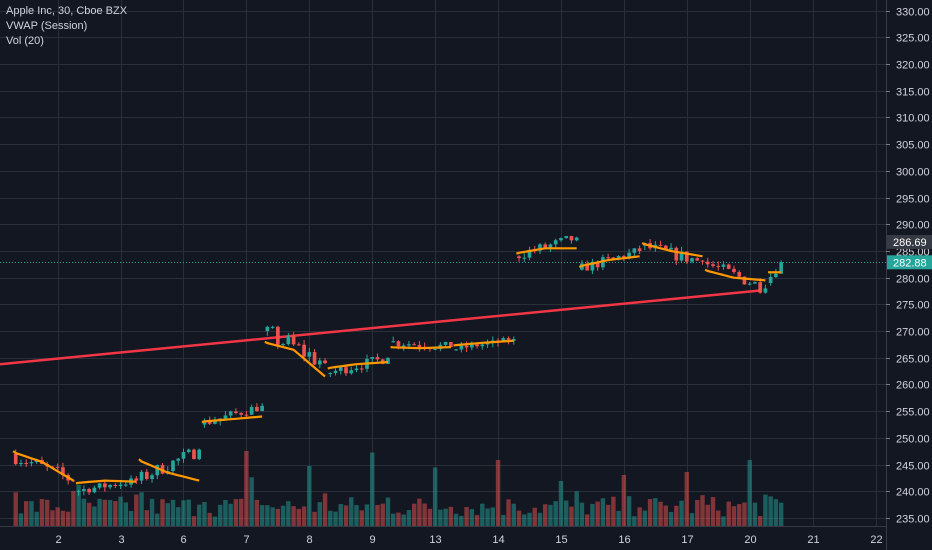 The height and width of the screenshot is (550, 932). I want to click on x-tick-label: 7, so click(246, 540).